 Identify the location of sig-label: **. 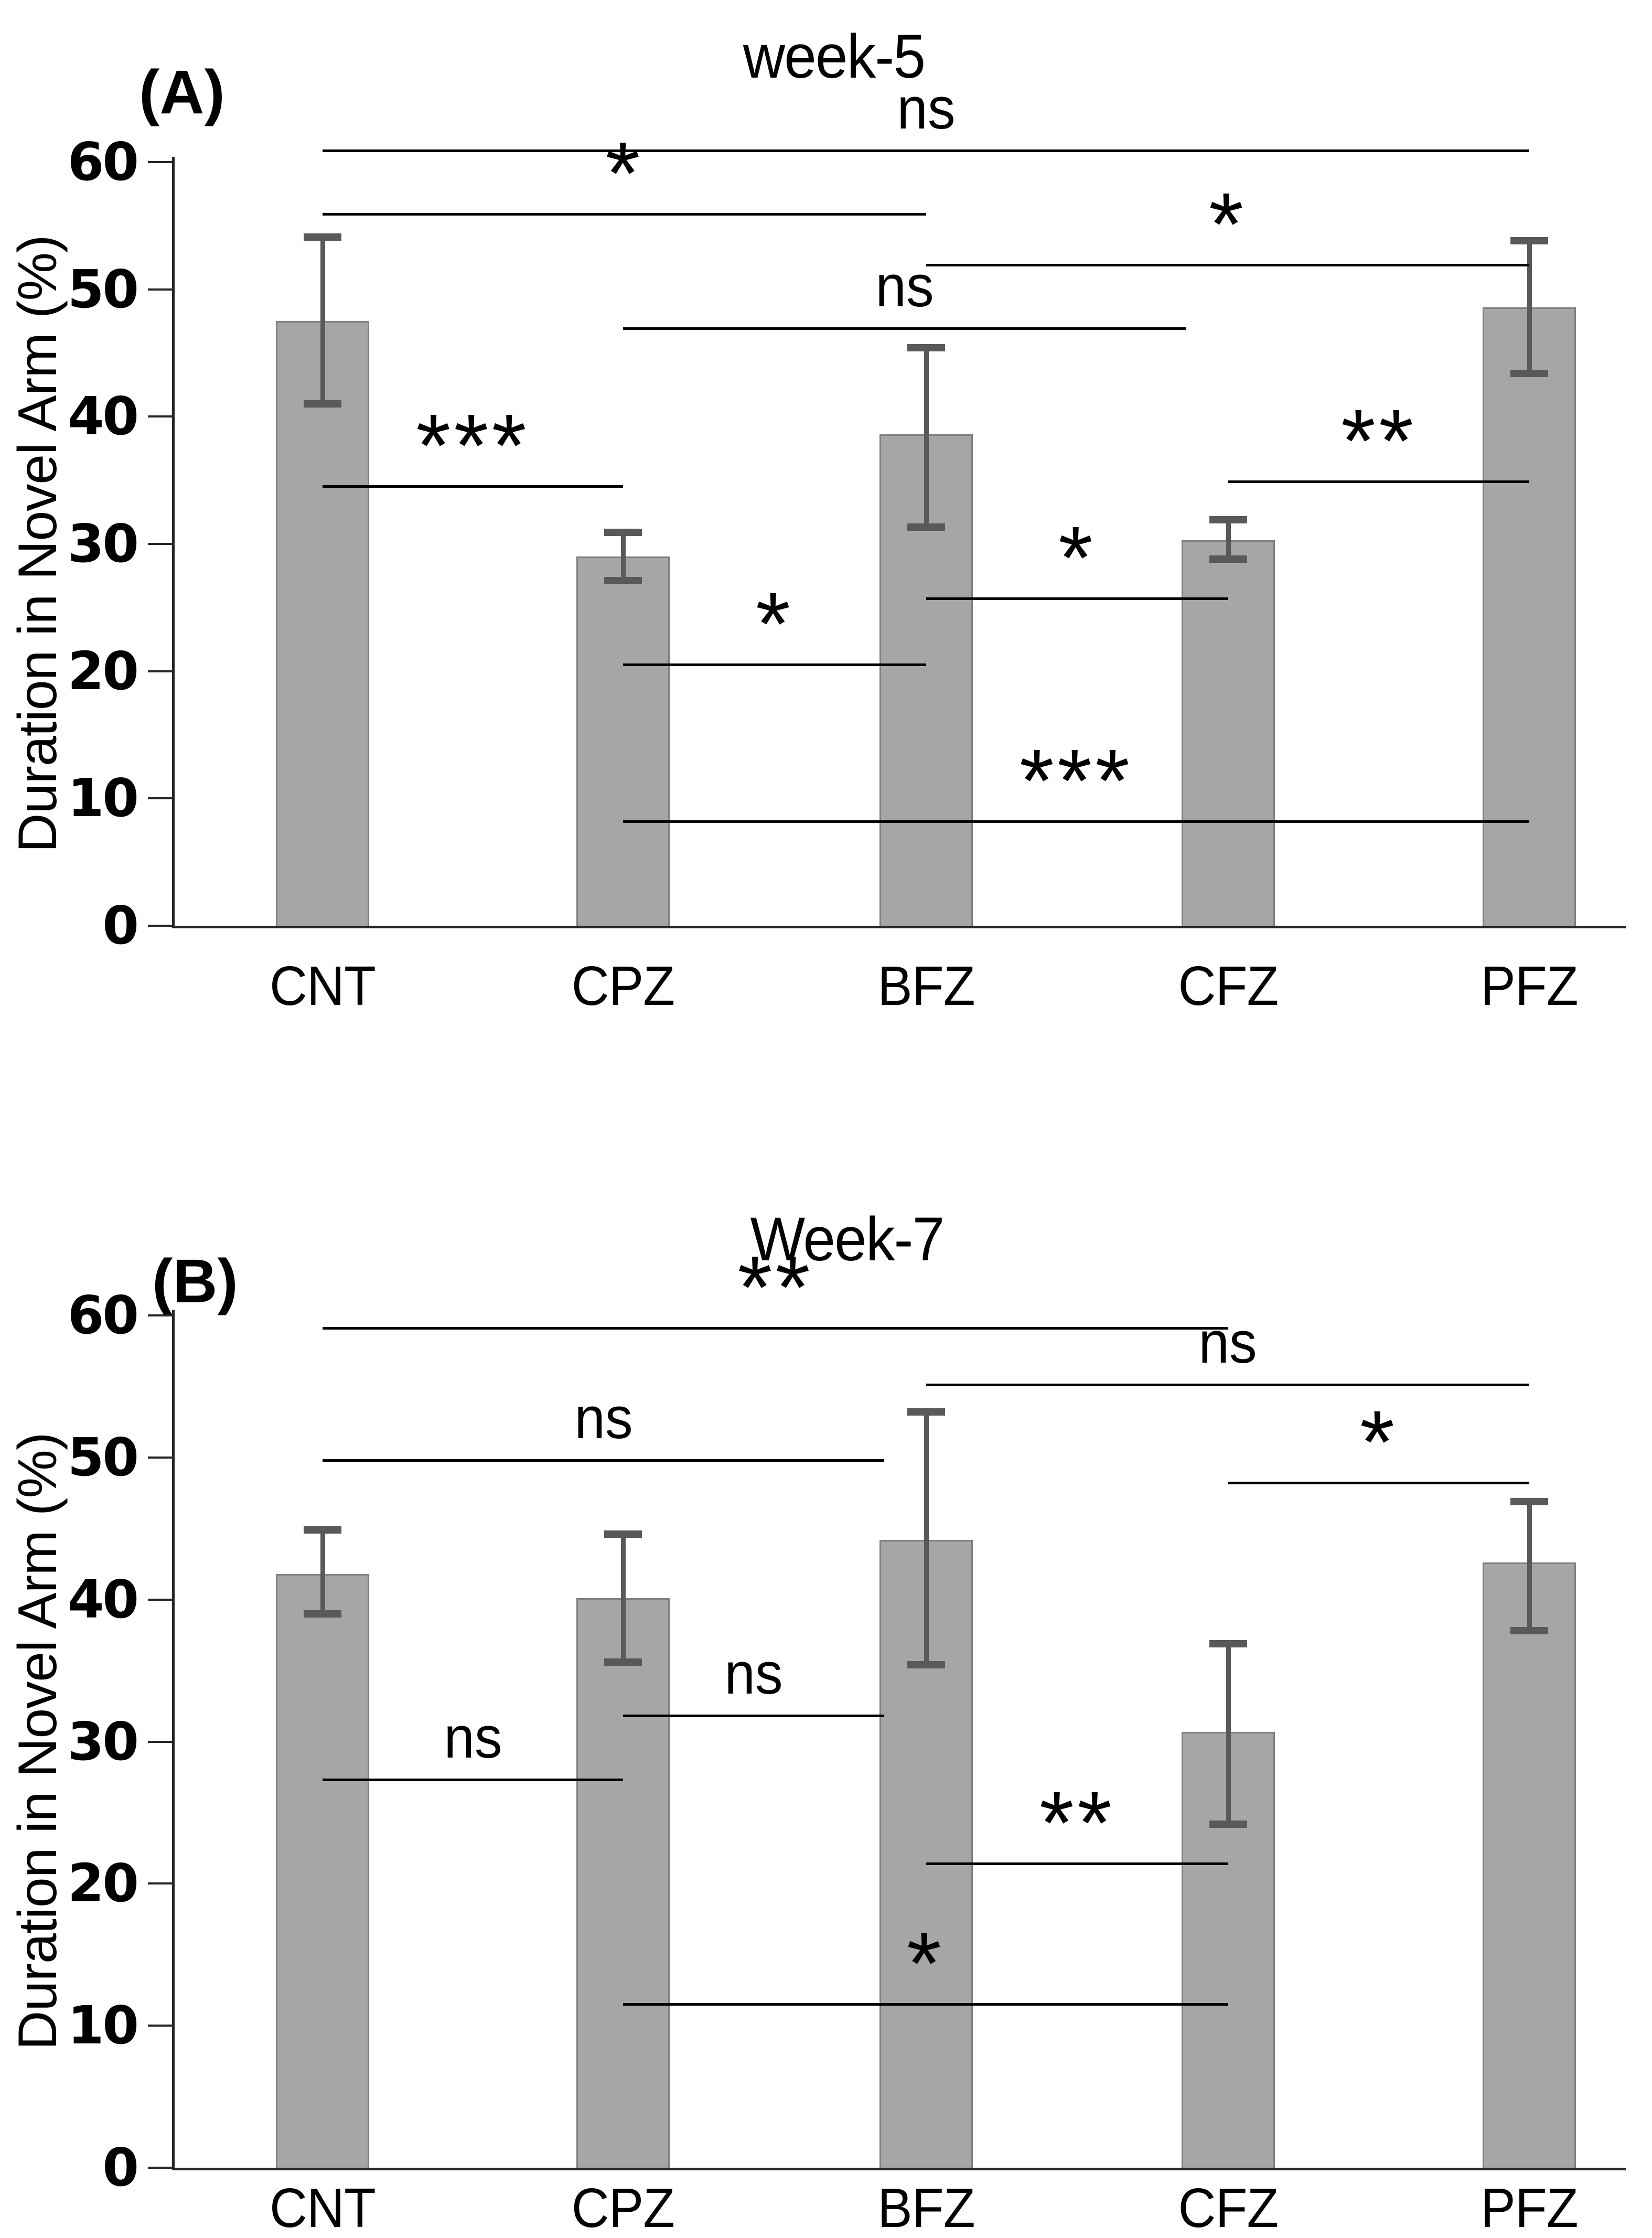
(775, 1287).